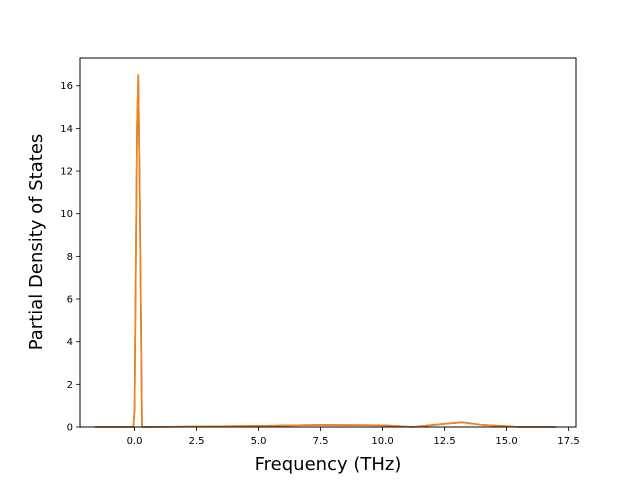 The image size is (640, 480). I want to click on y-tick-label: 16, so click(66, 86).